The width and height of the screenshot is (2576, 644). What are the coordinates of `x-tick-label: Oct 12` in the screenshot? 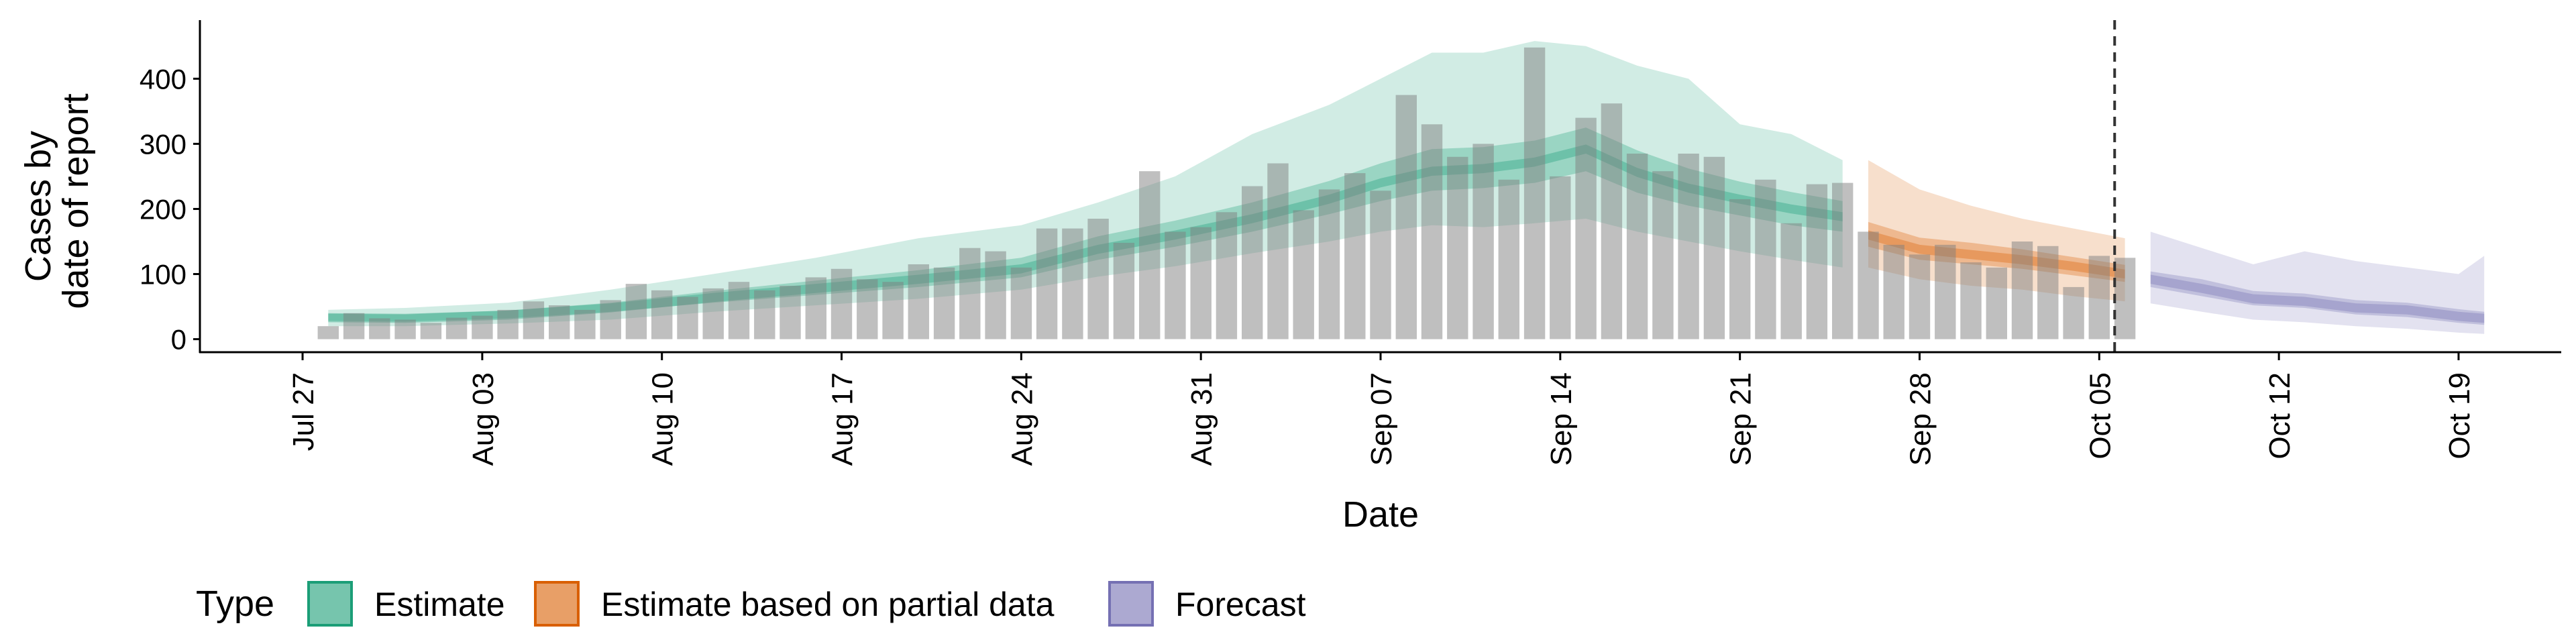 It's located at (2279, 416).